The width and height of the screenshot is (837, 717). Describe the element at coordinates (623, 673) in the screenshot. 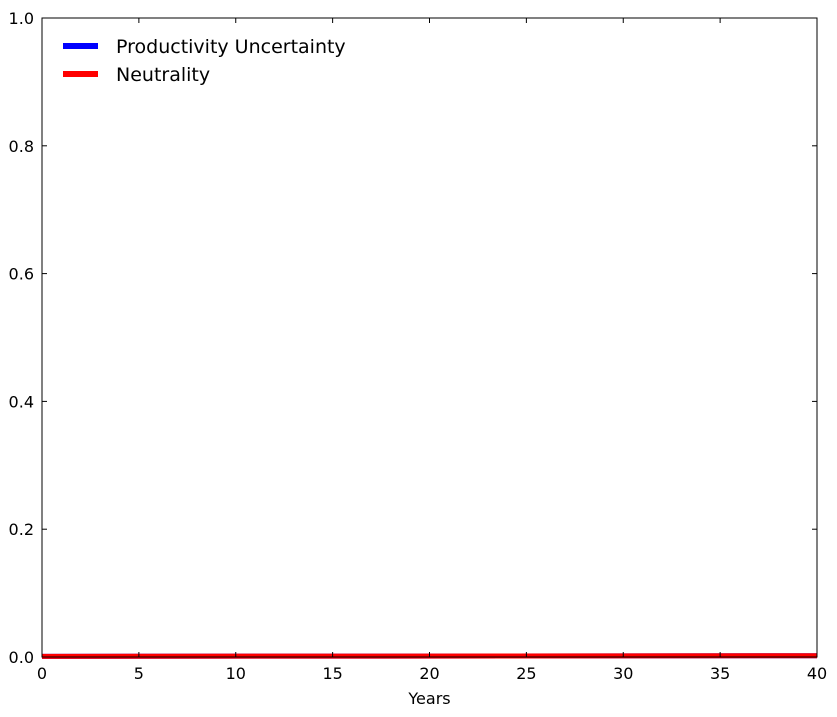

I see `x-tick-label: 30` at that location.